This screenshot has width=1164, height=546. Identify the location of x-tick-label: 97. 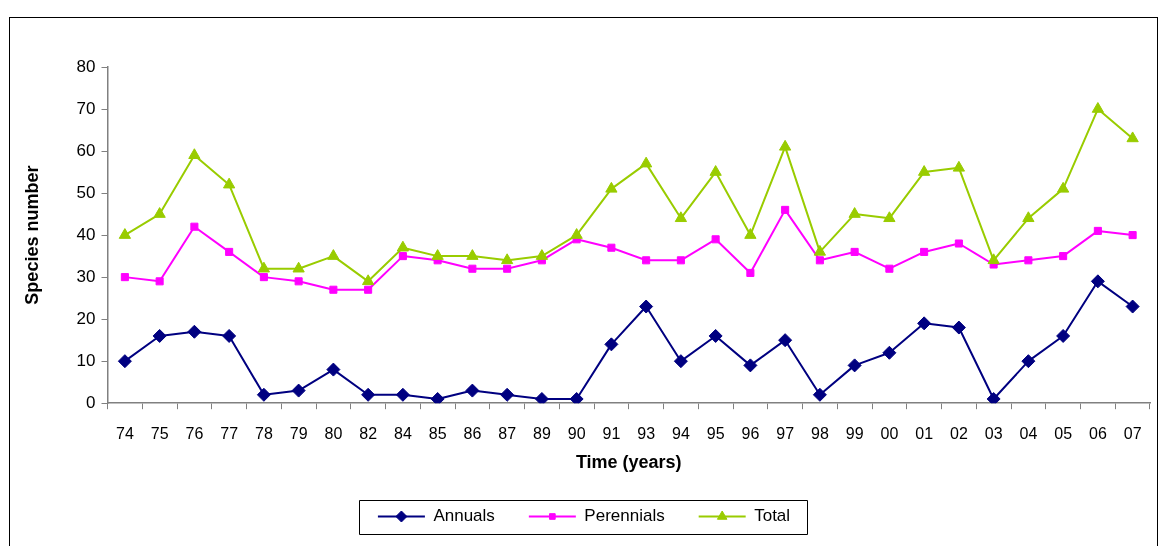
(785, 434).